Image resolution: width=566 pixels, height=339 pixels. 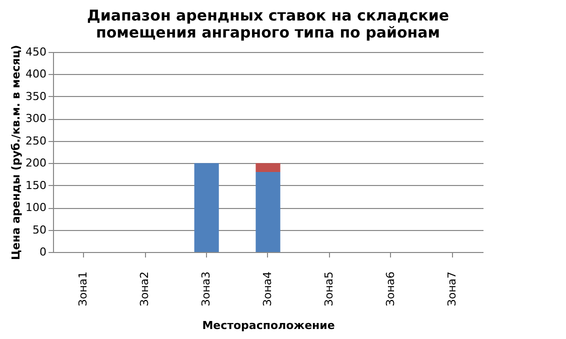 I want to click on y-tick-label: 300, so click(x=36, y=119).